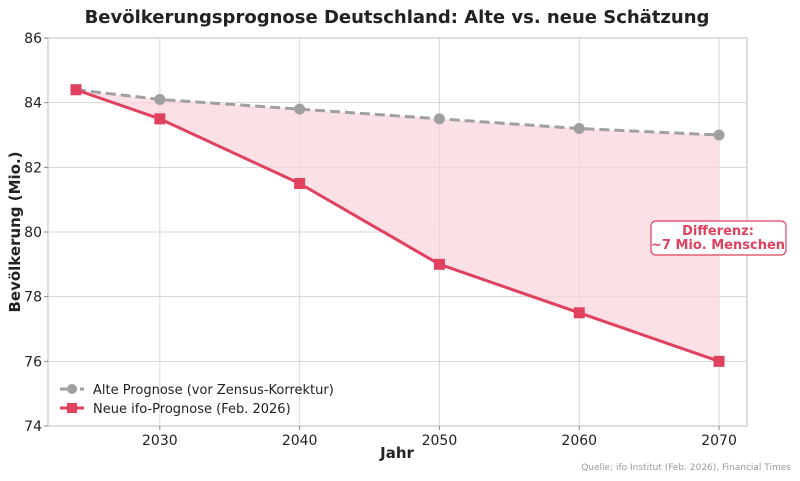  I want to click on difference-annotation: Differenz:~7 Mio. Menschen, so click(718, 238).